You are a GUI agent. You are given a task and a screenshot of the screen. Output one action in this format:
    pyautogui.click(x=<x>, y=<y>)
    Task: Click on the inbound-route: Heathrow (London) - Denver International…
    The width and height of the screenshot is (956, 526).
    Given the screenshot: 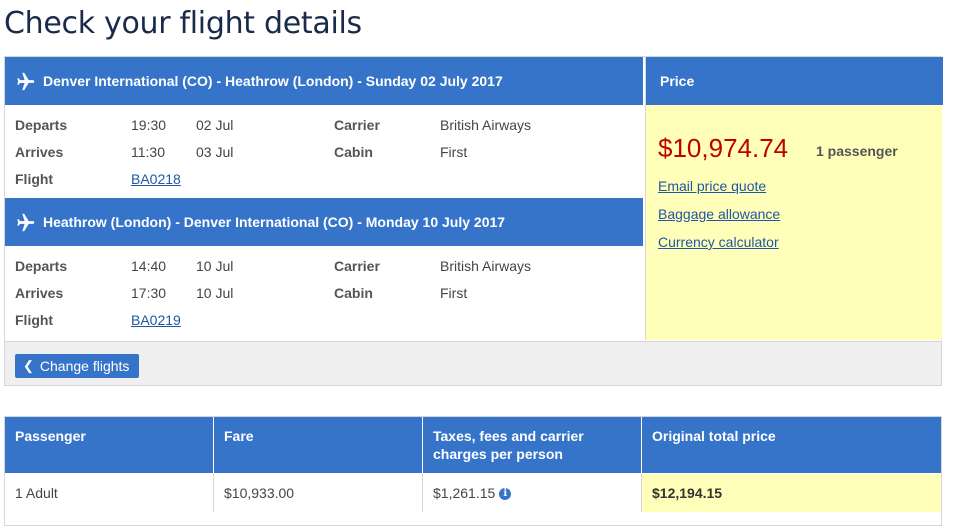 What is the action you would take?
    pyautogui.click(x=274, y=222)
    